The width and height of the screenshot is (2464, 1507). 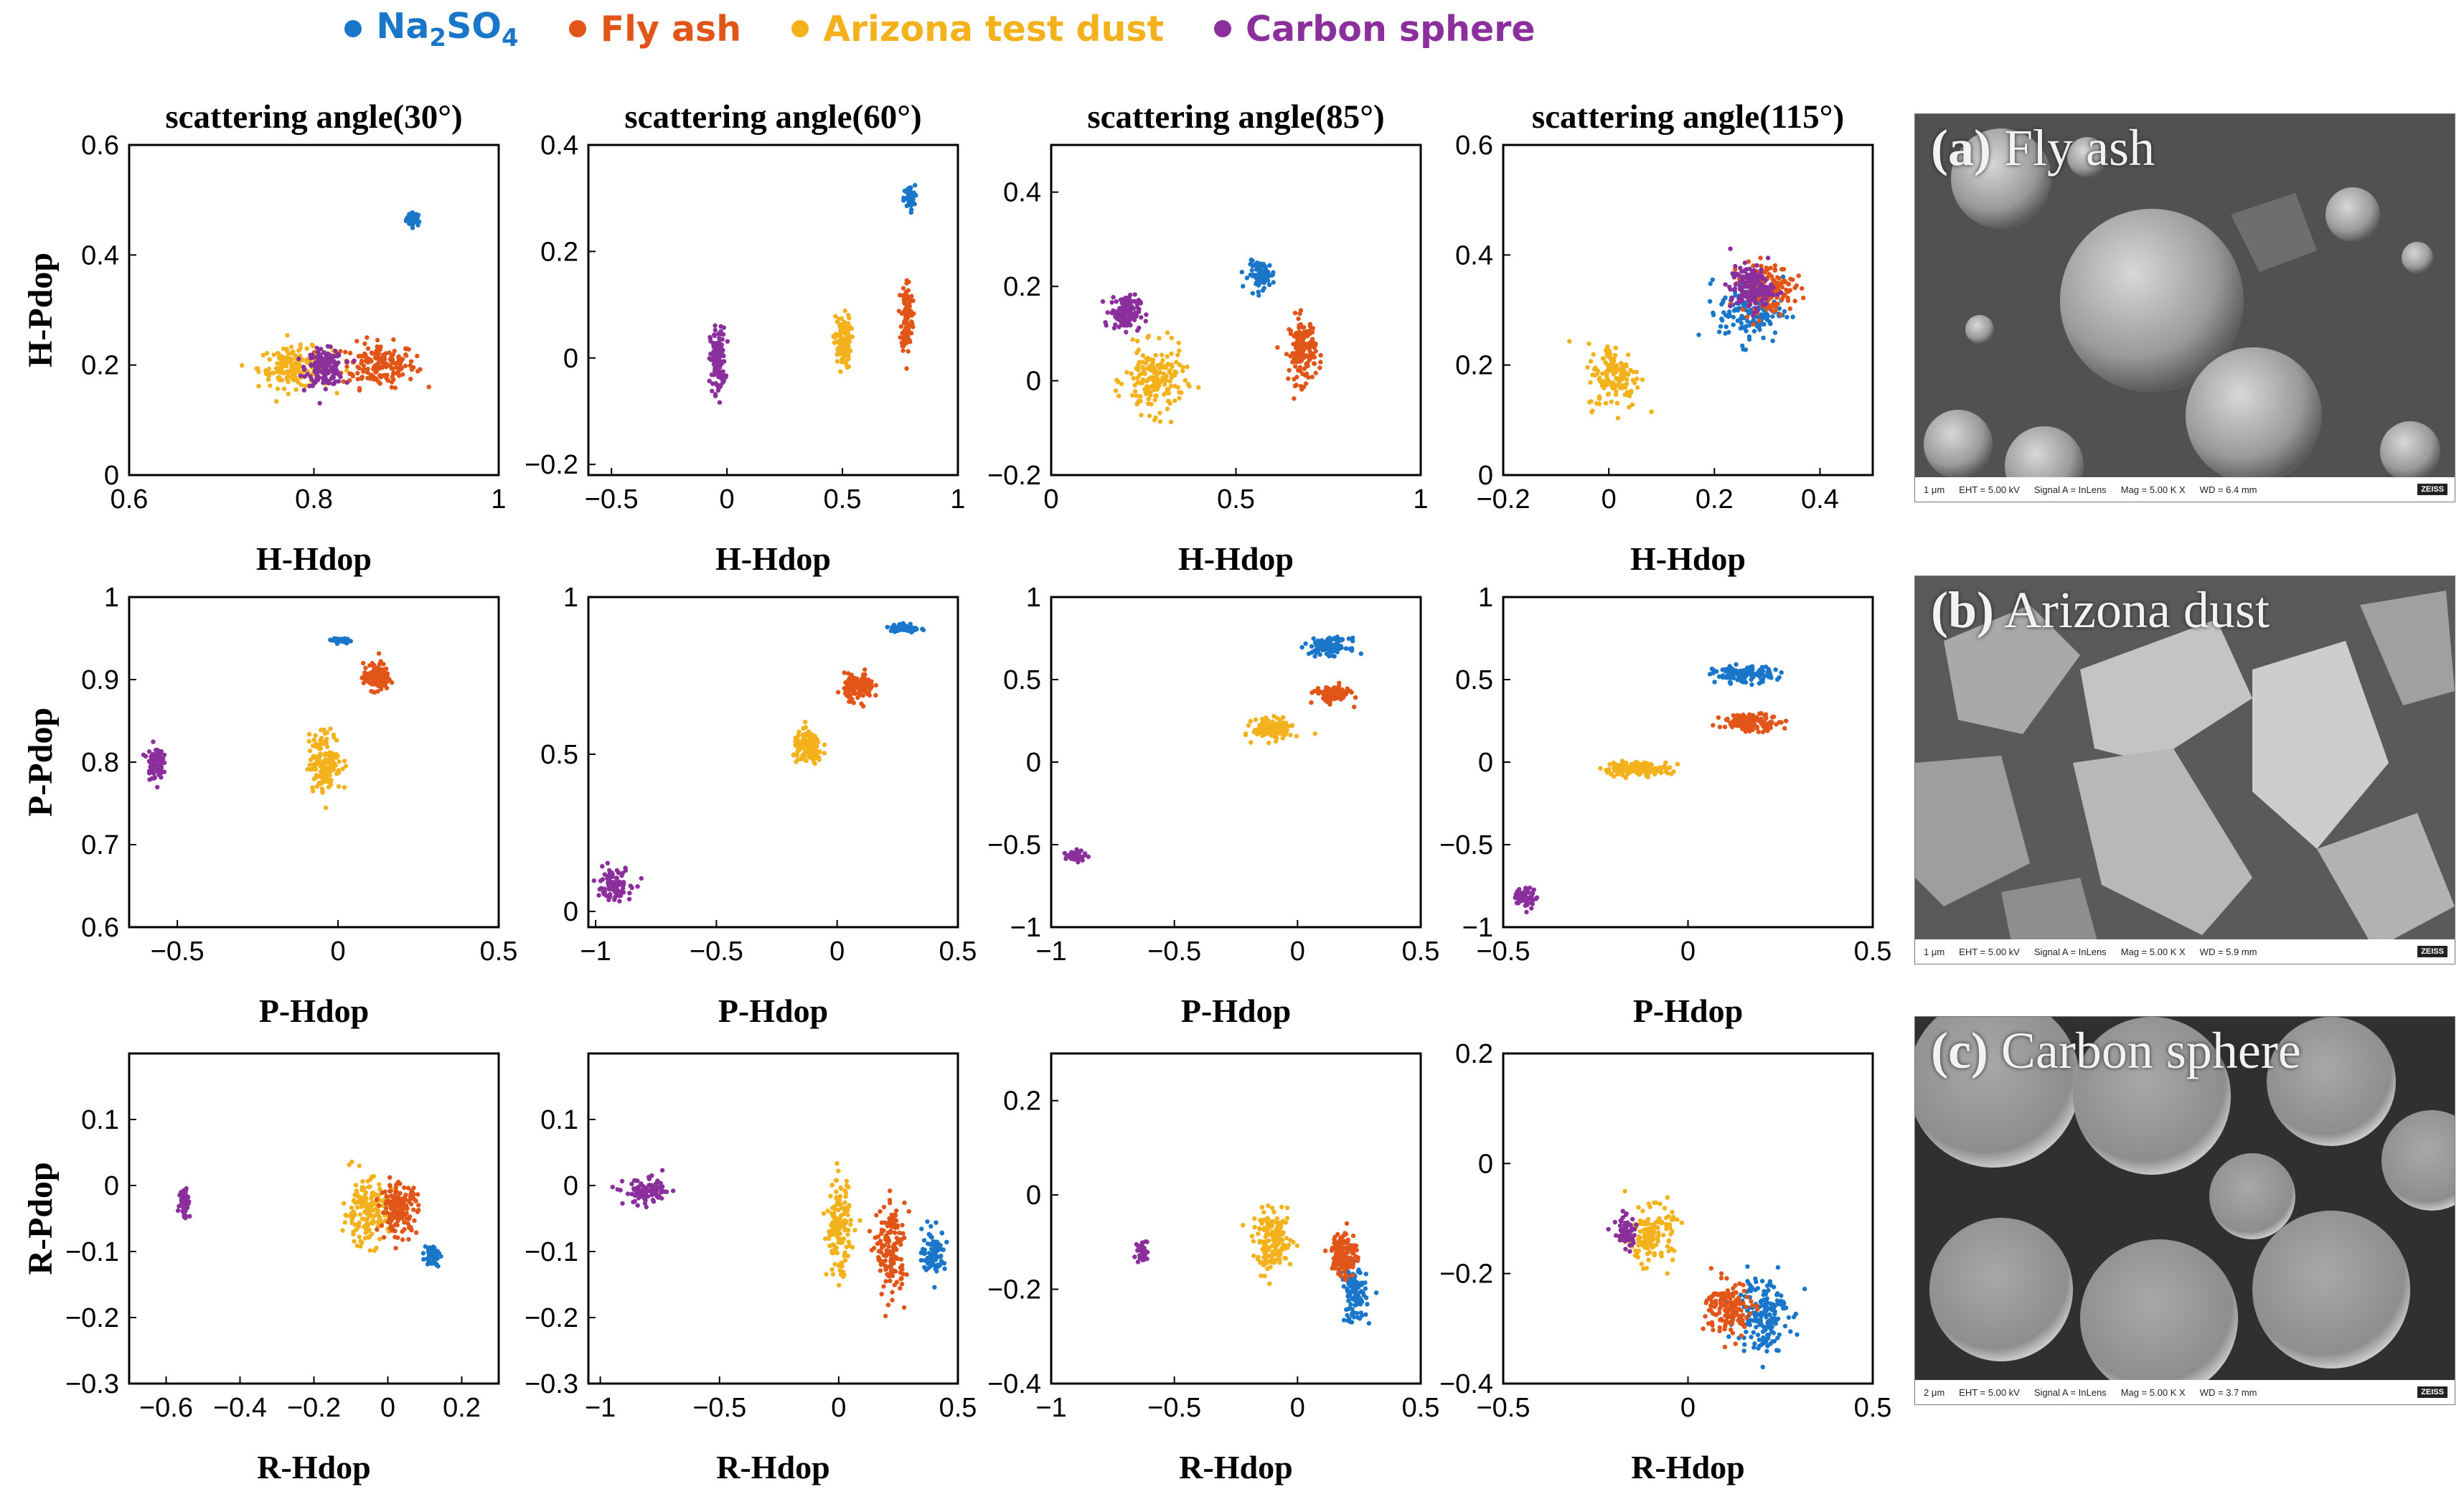 I want to click on series-arizona-test-dust, so click(x=1157, y=377).